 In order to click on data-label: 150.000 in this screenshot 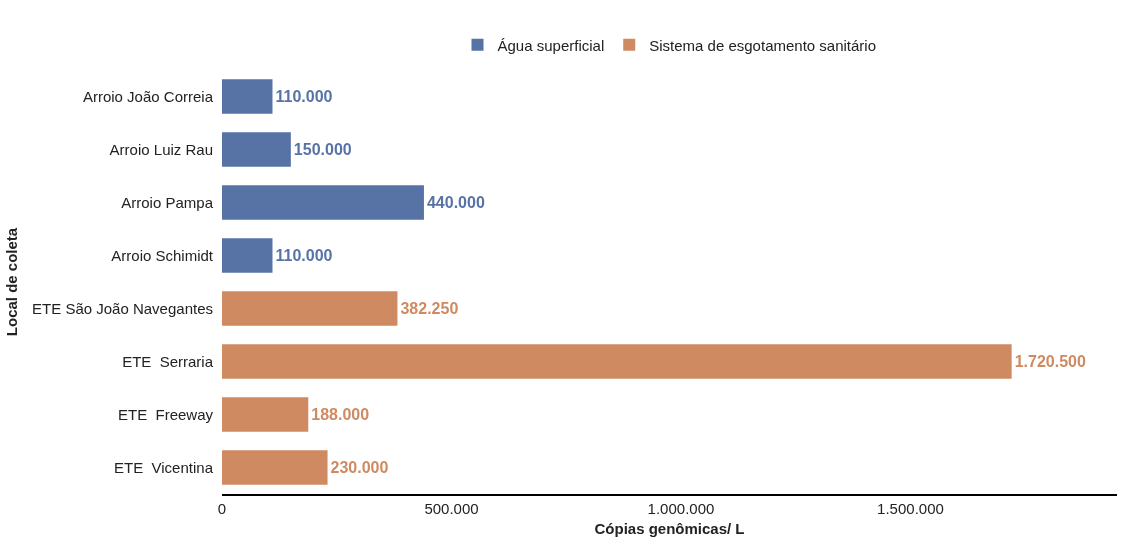, I will do `click(322, 150)`.